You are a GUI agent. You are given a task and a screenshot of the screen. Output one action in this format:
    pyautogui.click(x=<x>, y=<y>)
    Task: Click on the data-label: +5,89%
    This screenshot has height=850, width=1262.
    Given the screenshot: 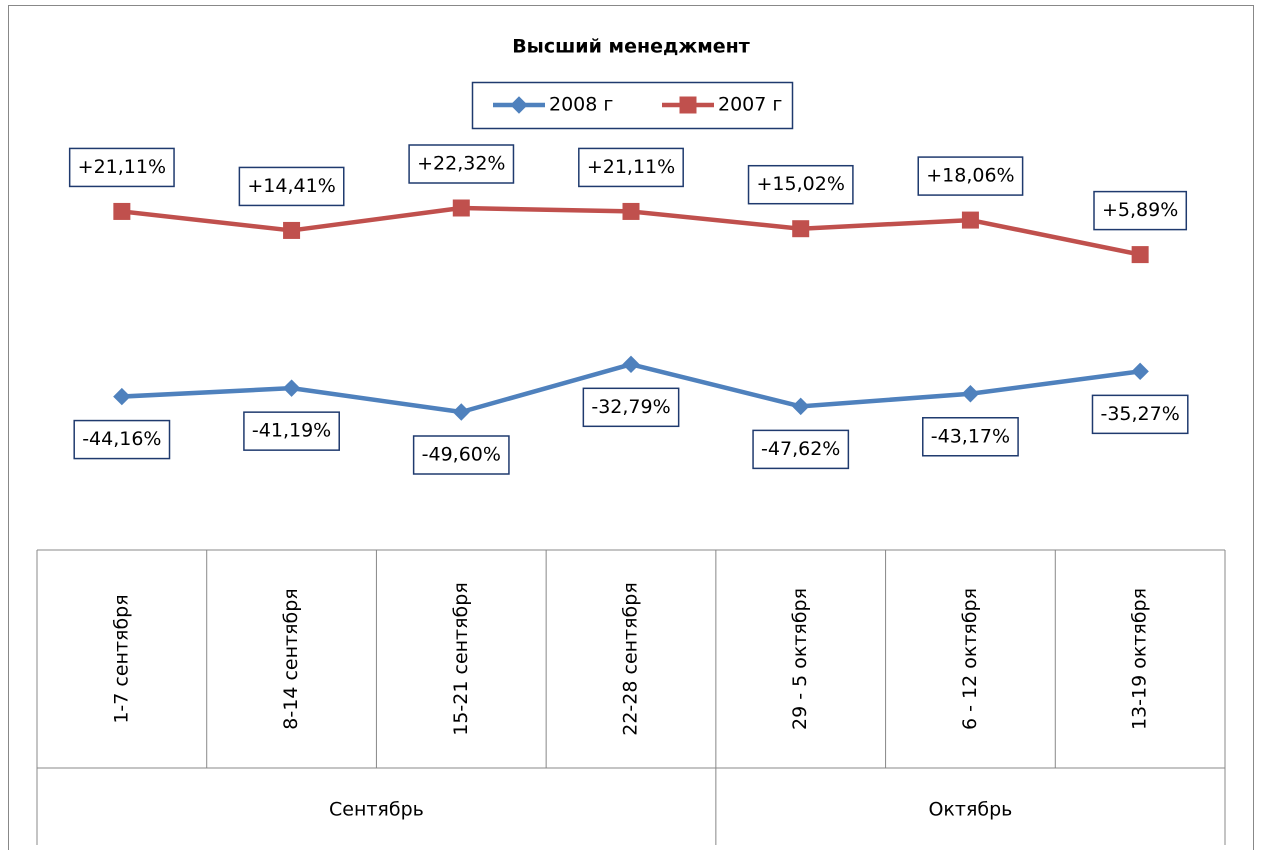 What is the action you would take?
    pyautogui.click(x=1140, y=210)
    